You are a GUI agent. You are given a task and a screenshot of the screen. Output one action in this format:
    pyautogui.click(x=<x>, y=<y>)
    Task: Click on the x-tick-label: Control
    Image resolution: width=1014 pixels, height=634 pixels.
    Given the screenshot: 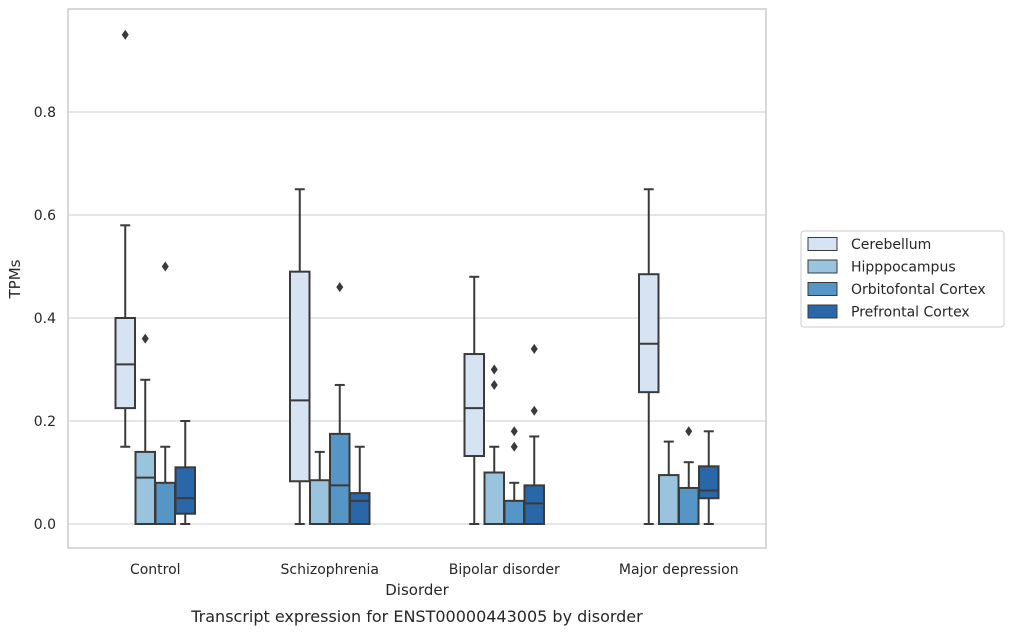 What is the action you would take?
    pyautogui.click(x=155, y=570)
    